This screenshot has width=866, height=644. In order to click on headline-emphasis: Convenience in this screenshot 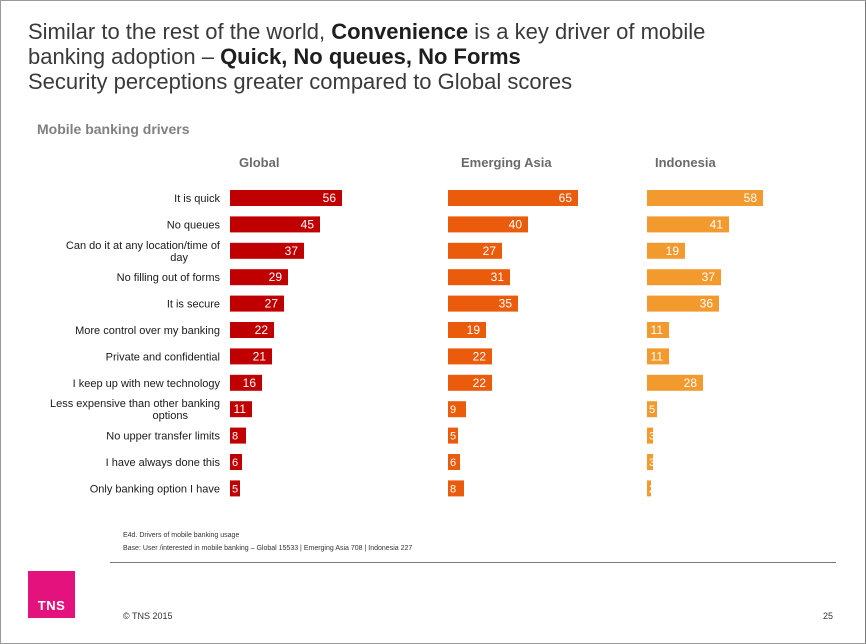, I will do `click(400, 31)`.